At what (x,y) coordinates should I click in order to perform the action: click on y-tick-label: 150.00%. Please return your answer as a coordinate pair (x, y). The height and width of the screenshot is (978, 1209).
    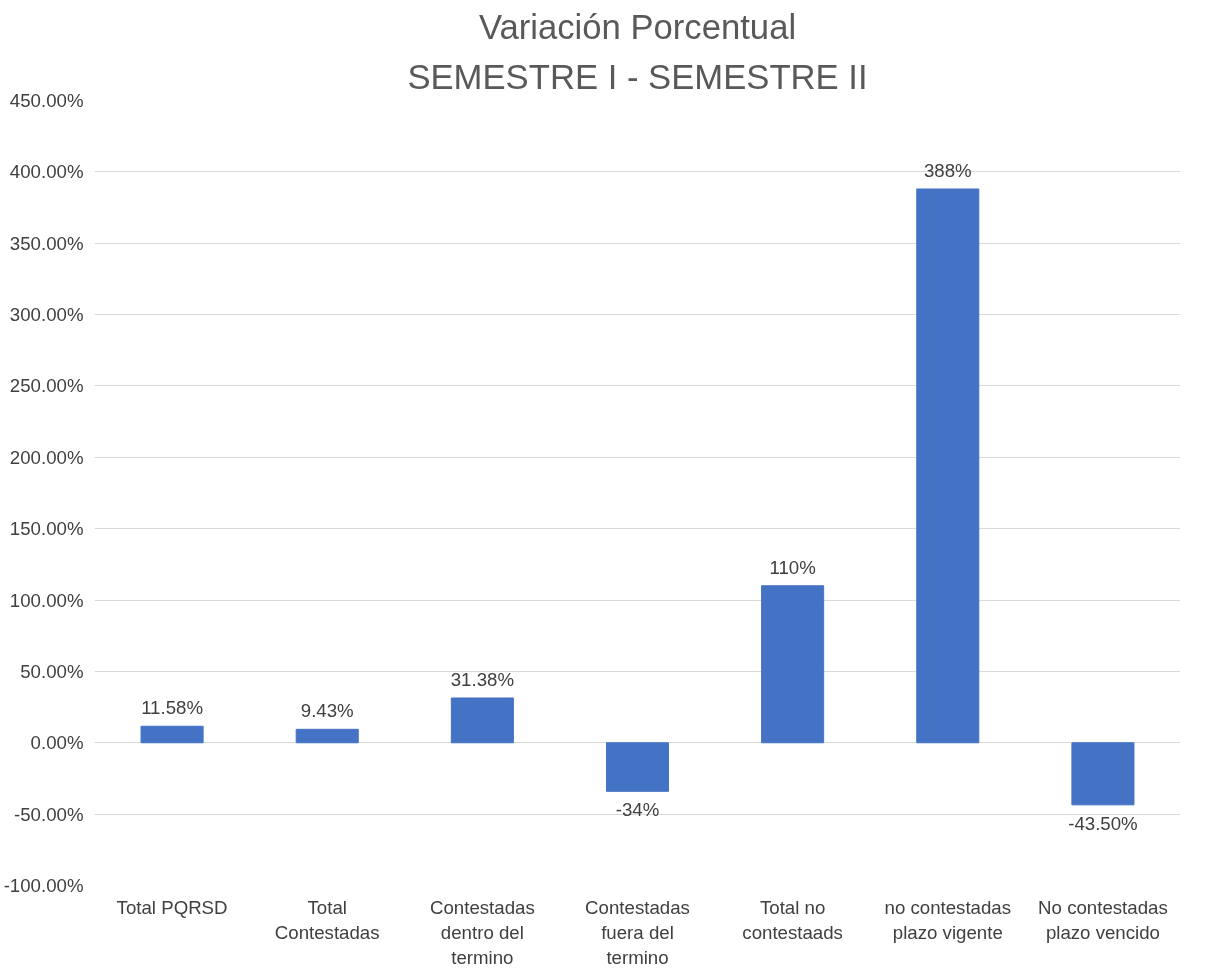
    Looking at the image, I should click on (46, 529).